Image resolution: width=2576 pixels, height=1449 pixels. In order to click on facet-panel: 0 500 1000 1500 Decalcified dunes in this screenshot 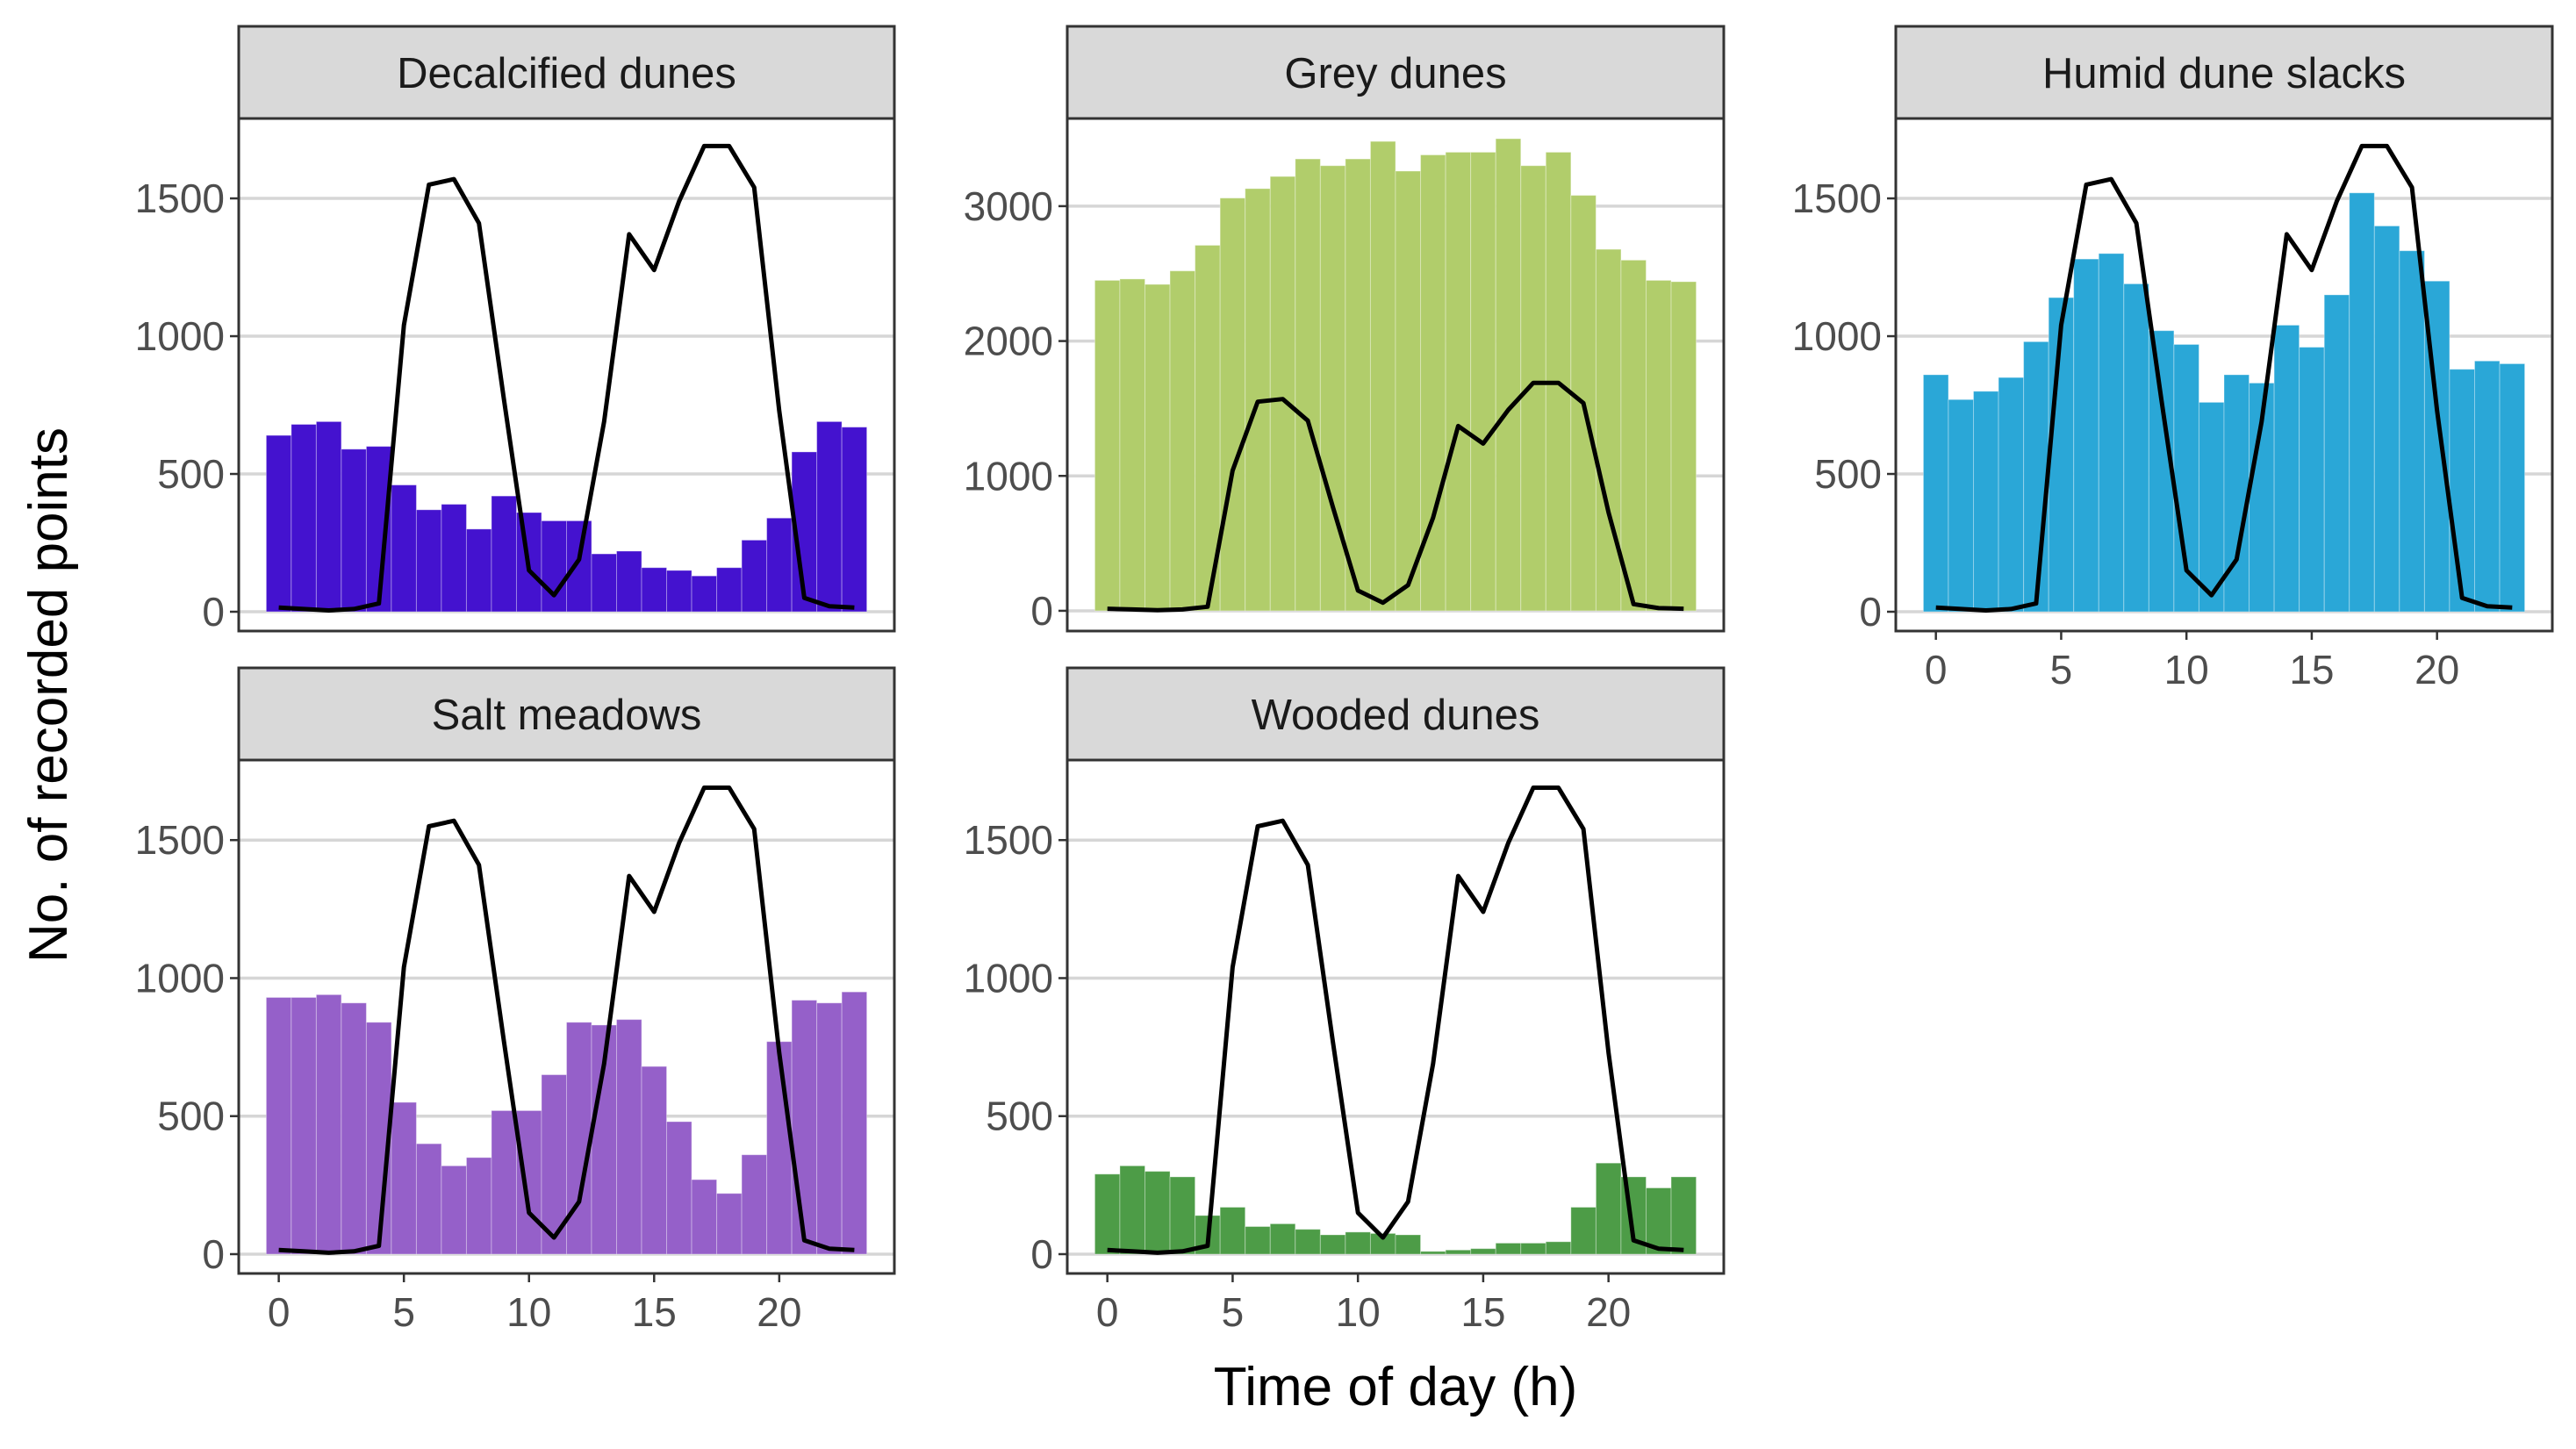, I will do `click(515, 330)`.